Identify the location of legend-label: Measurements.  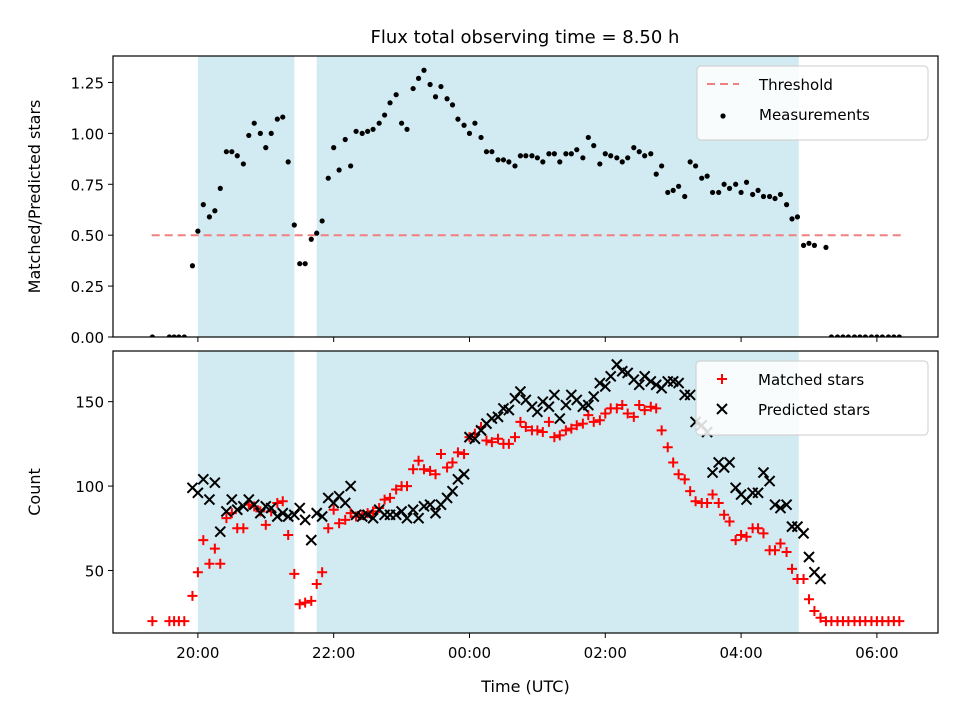
(814, 115).